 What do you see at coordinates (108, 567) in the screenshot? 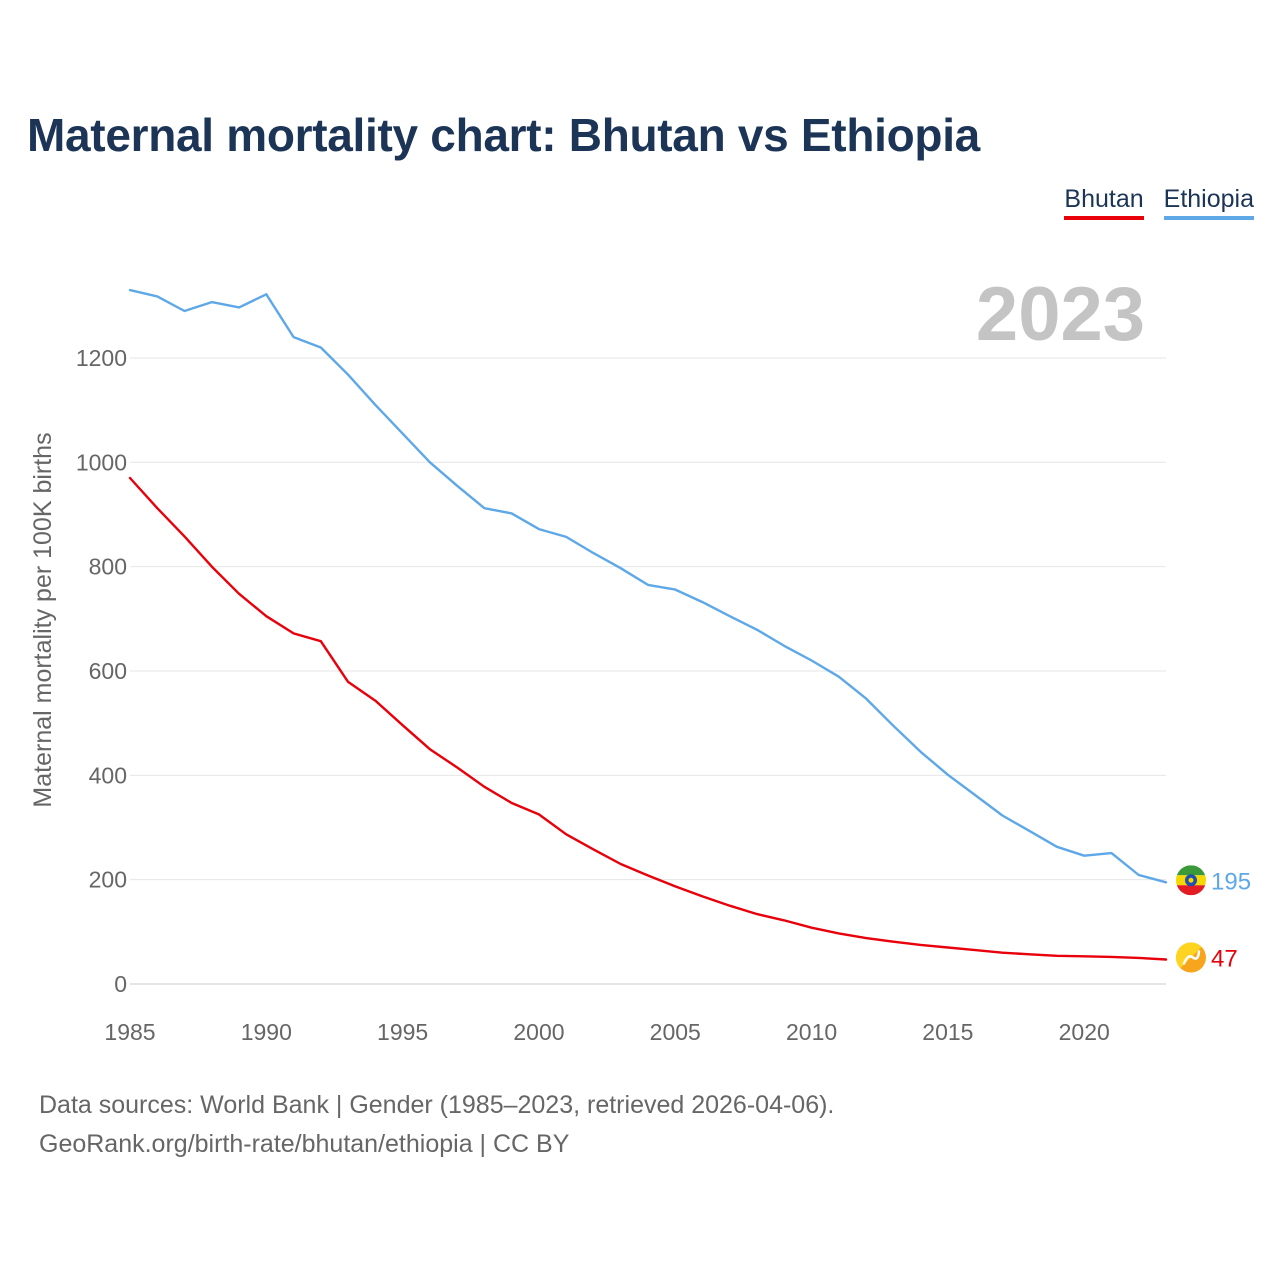
I see `y-tick-label: 800` at bounding box center [108, 567].